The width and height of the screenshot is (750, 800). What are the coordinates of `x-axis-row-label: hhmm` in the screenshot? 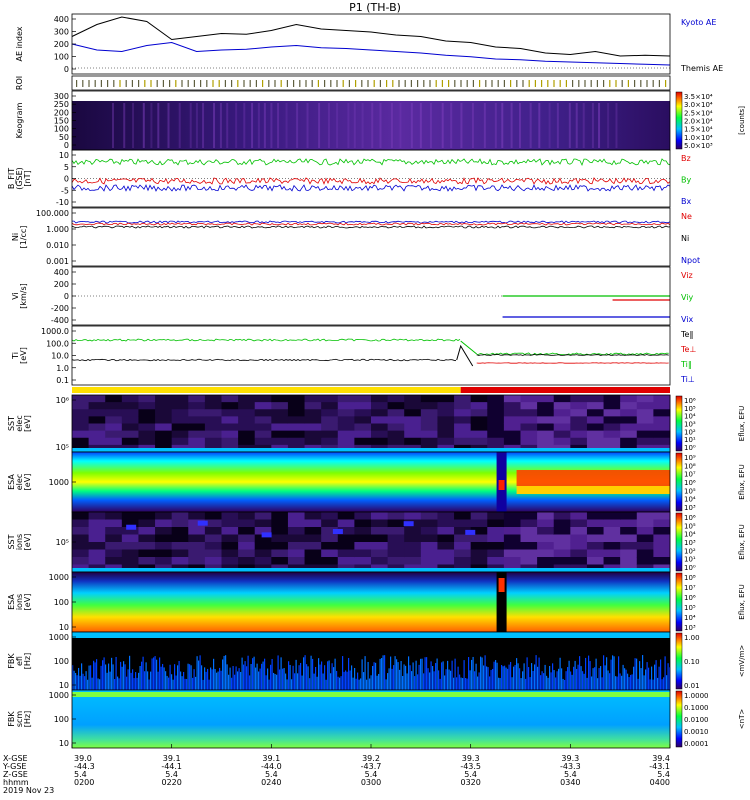 It's located at (16, 782).